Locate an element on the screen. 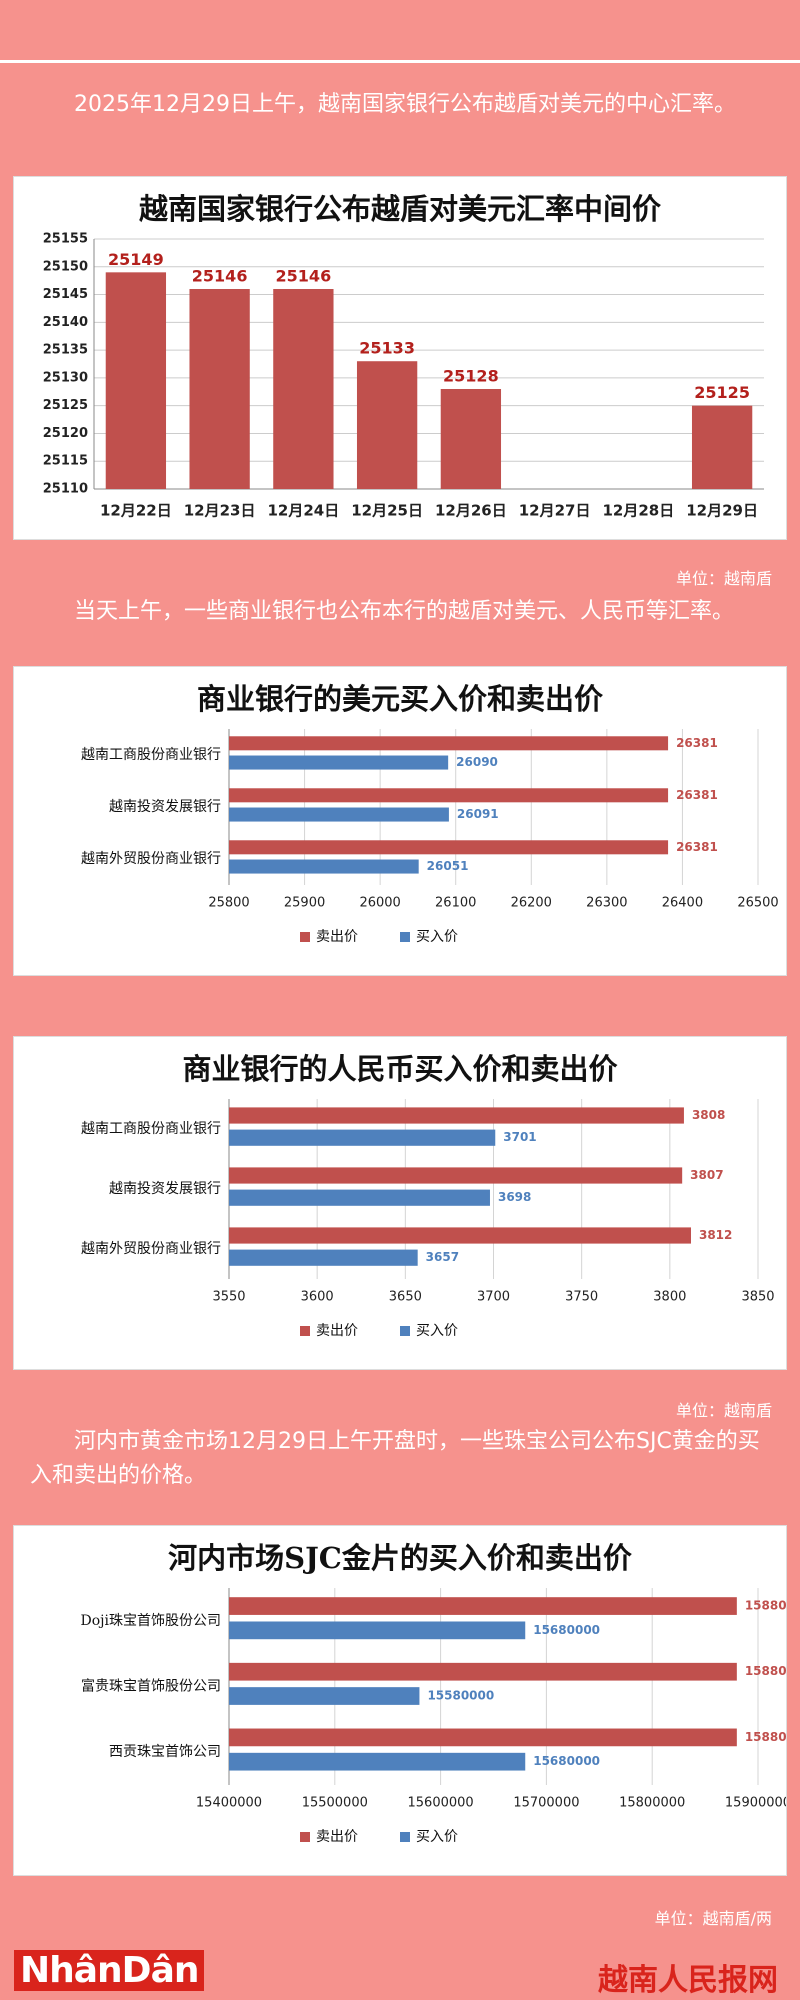 The image size is (800, 2000). x-tick-label: 12月25日 is located at coordinates (387, 511).